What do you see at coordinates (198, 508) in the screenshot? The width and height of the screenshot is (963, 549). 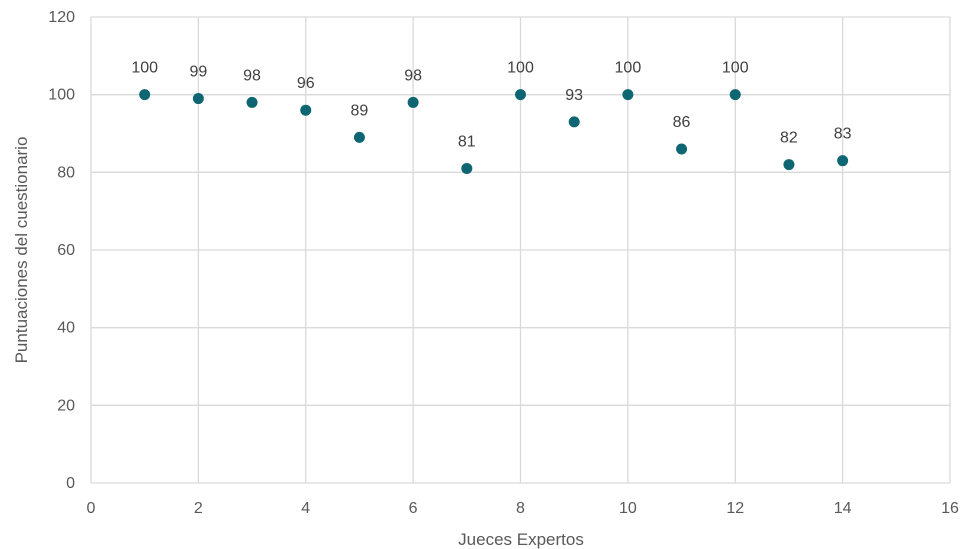 I see `x-tick-label: 2` at bounding box center [198, 508].